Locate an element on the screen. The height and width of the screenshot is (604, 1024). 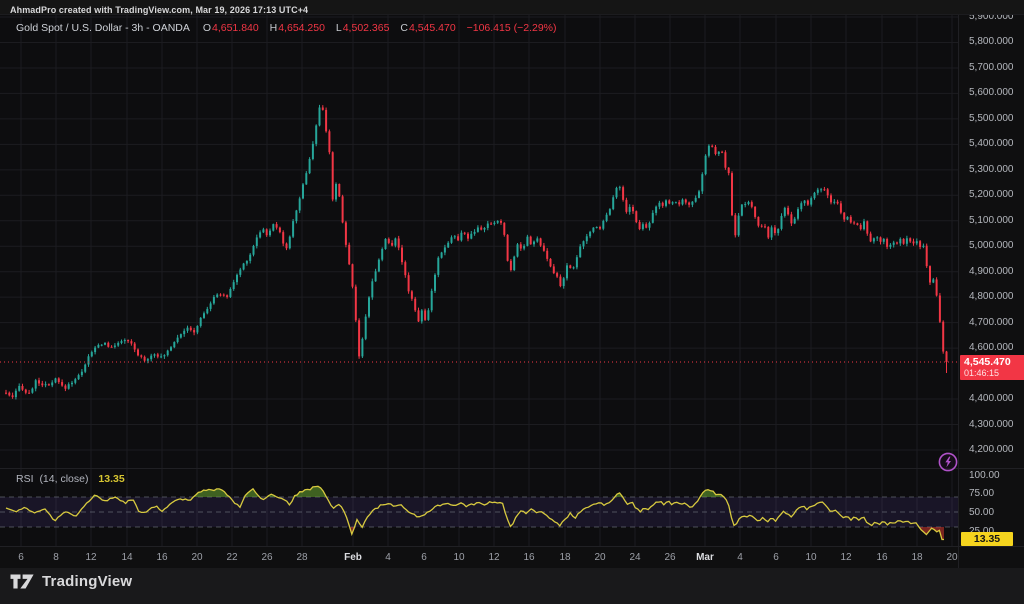
price-axis-label: 4,300.000 is located at coordinates (991, 424).